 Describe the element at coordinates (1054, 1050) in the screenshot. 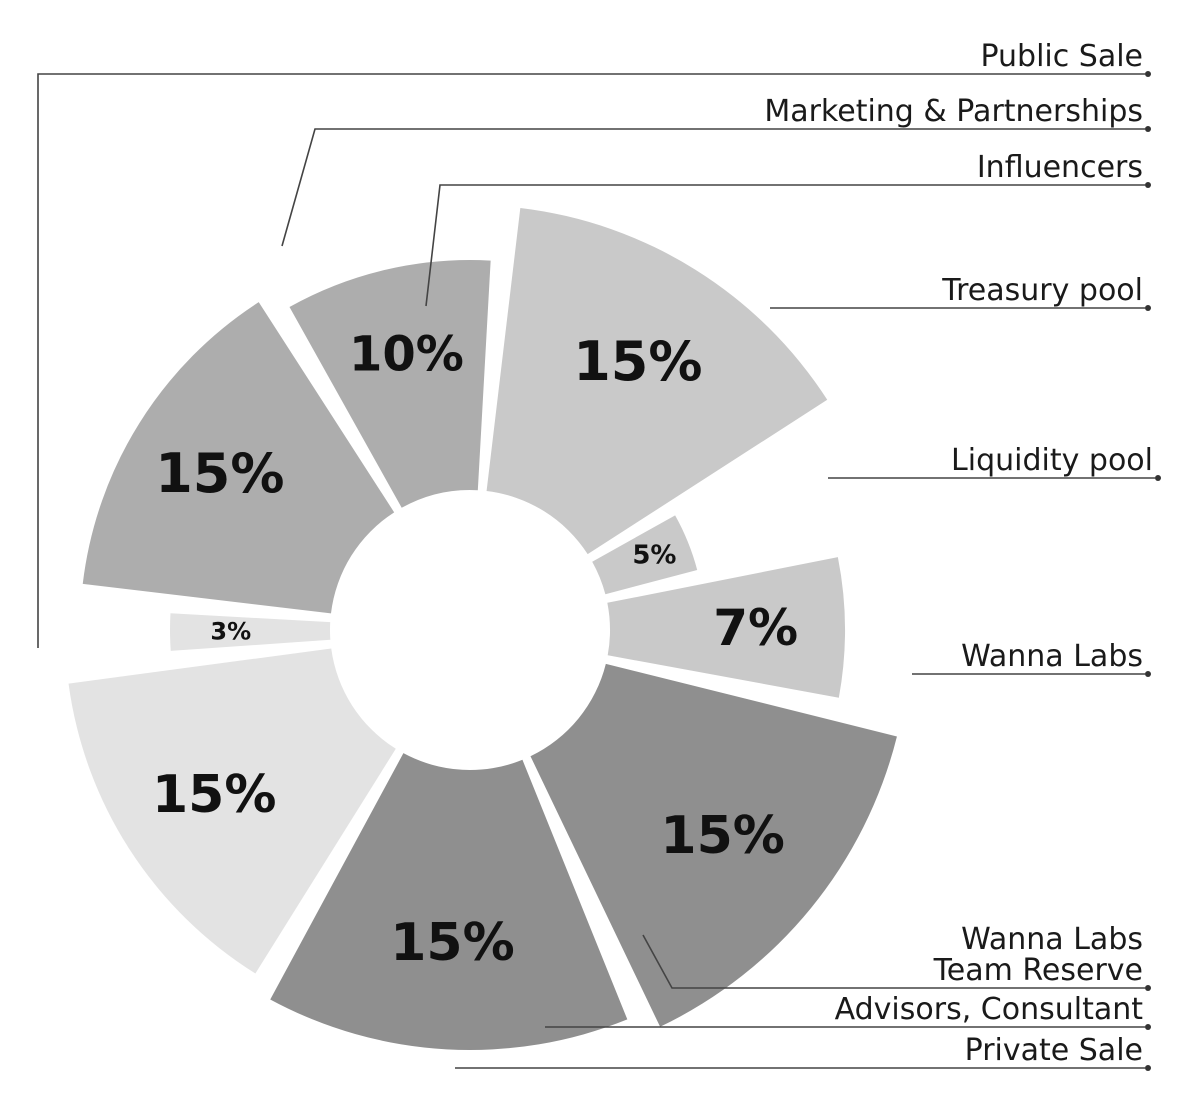

I see `legend-label: Private Sale` at that location.